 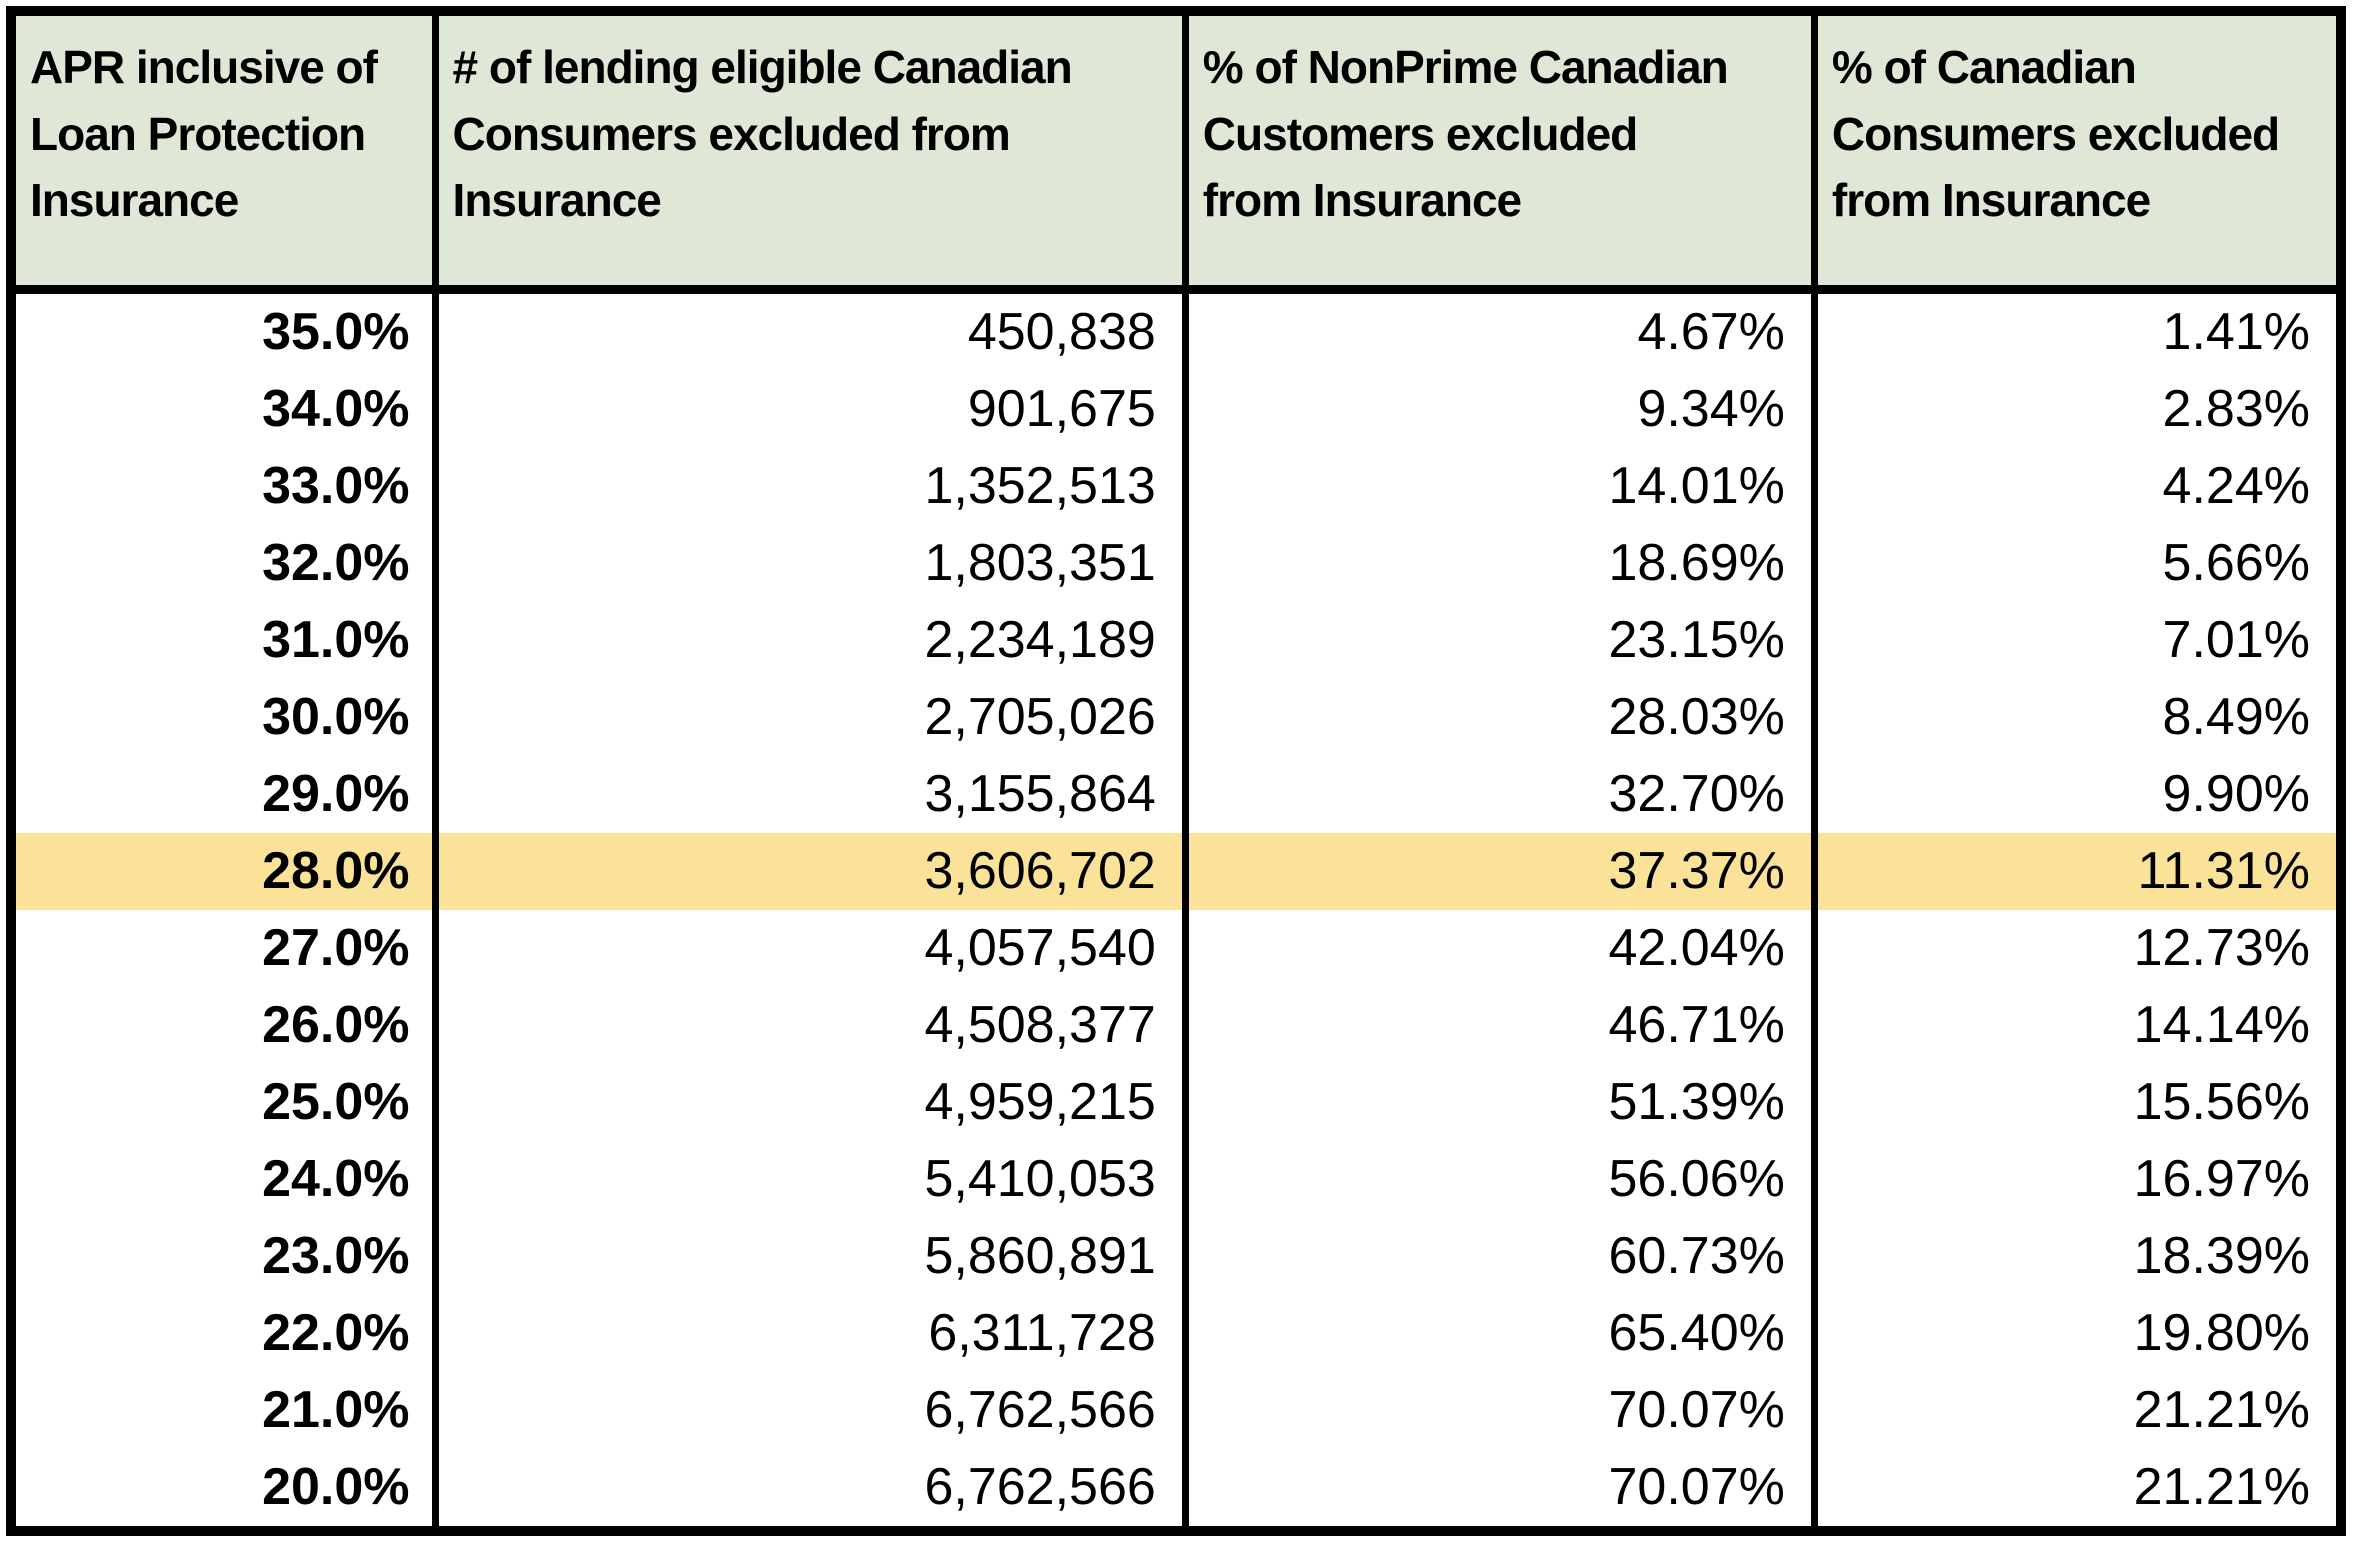 What do you see at coordinates (810, 640) in the screenshot?
I see `consumer-count-cell: 2,234,189` at bounding box center [810, 640].